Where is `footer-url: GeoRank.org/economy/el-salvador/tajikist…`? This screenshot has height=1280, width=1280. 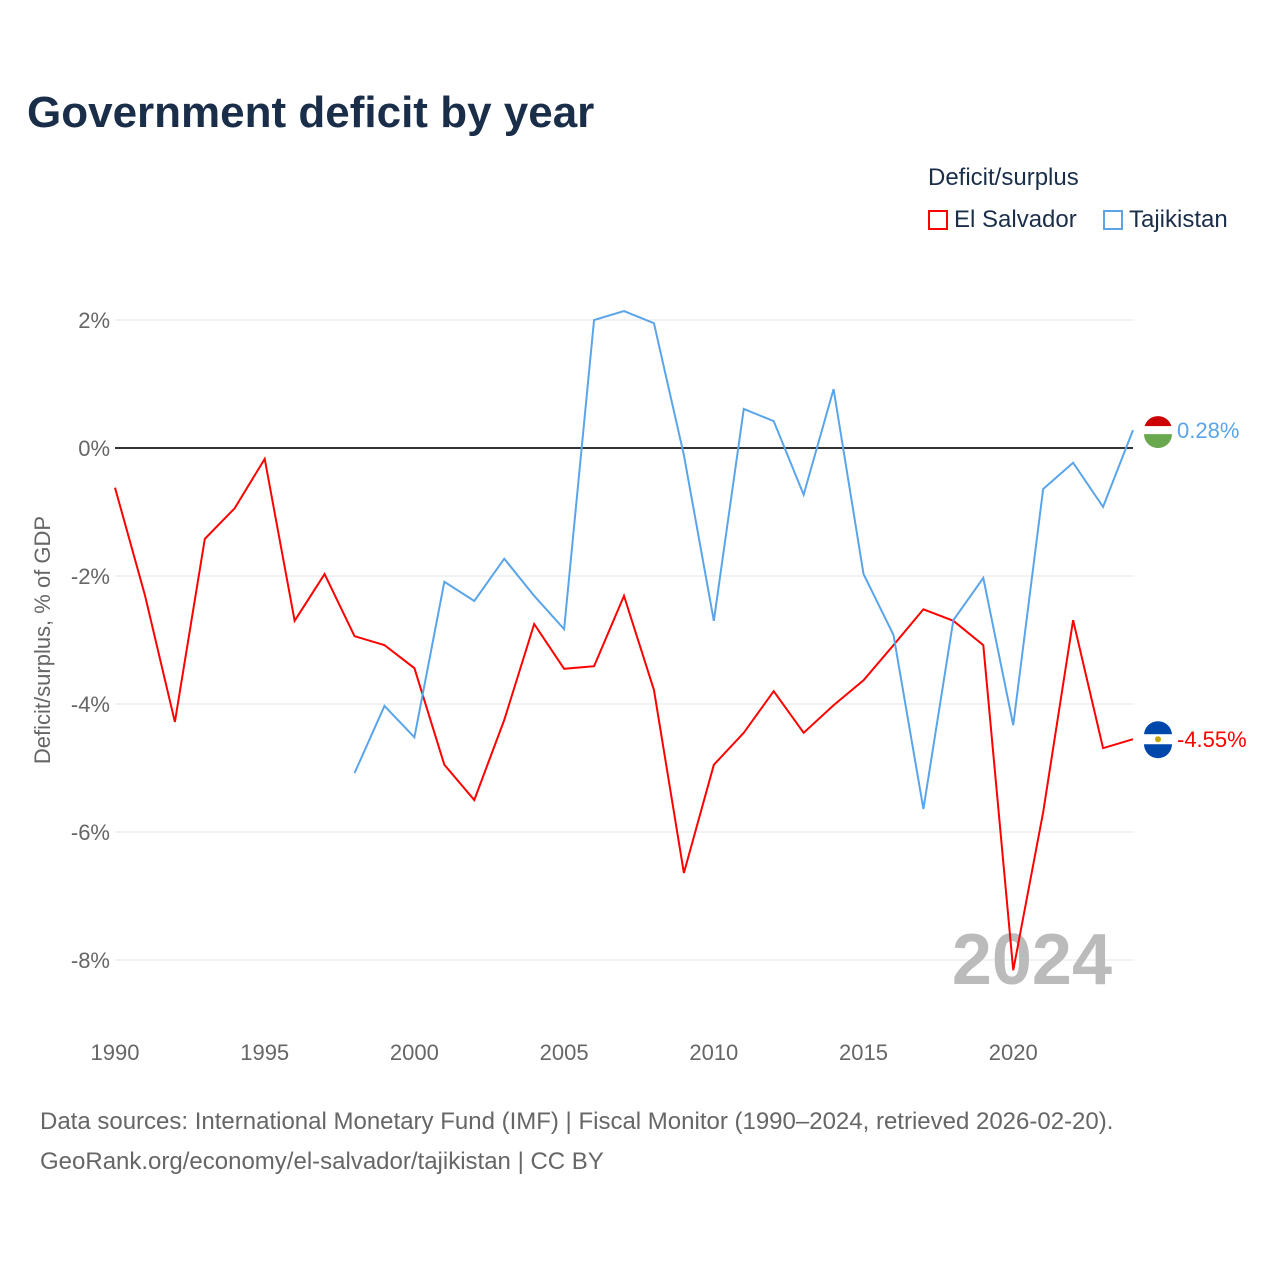
footer-url: GeoRank.org/economy/el-salvador/tajikist… is located at coordinates (322, 1161).